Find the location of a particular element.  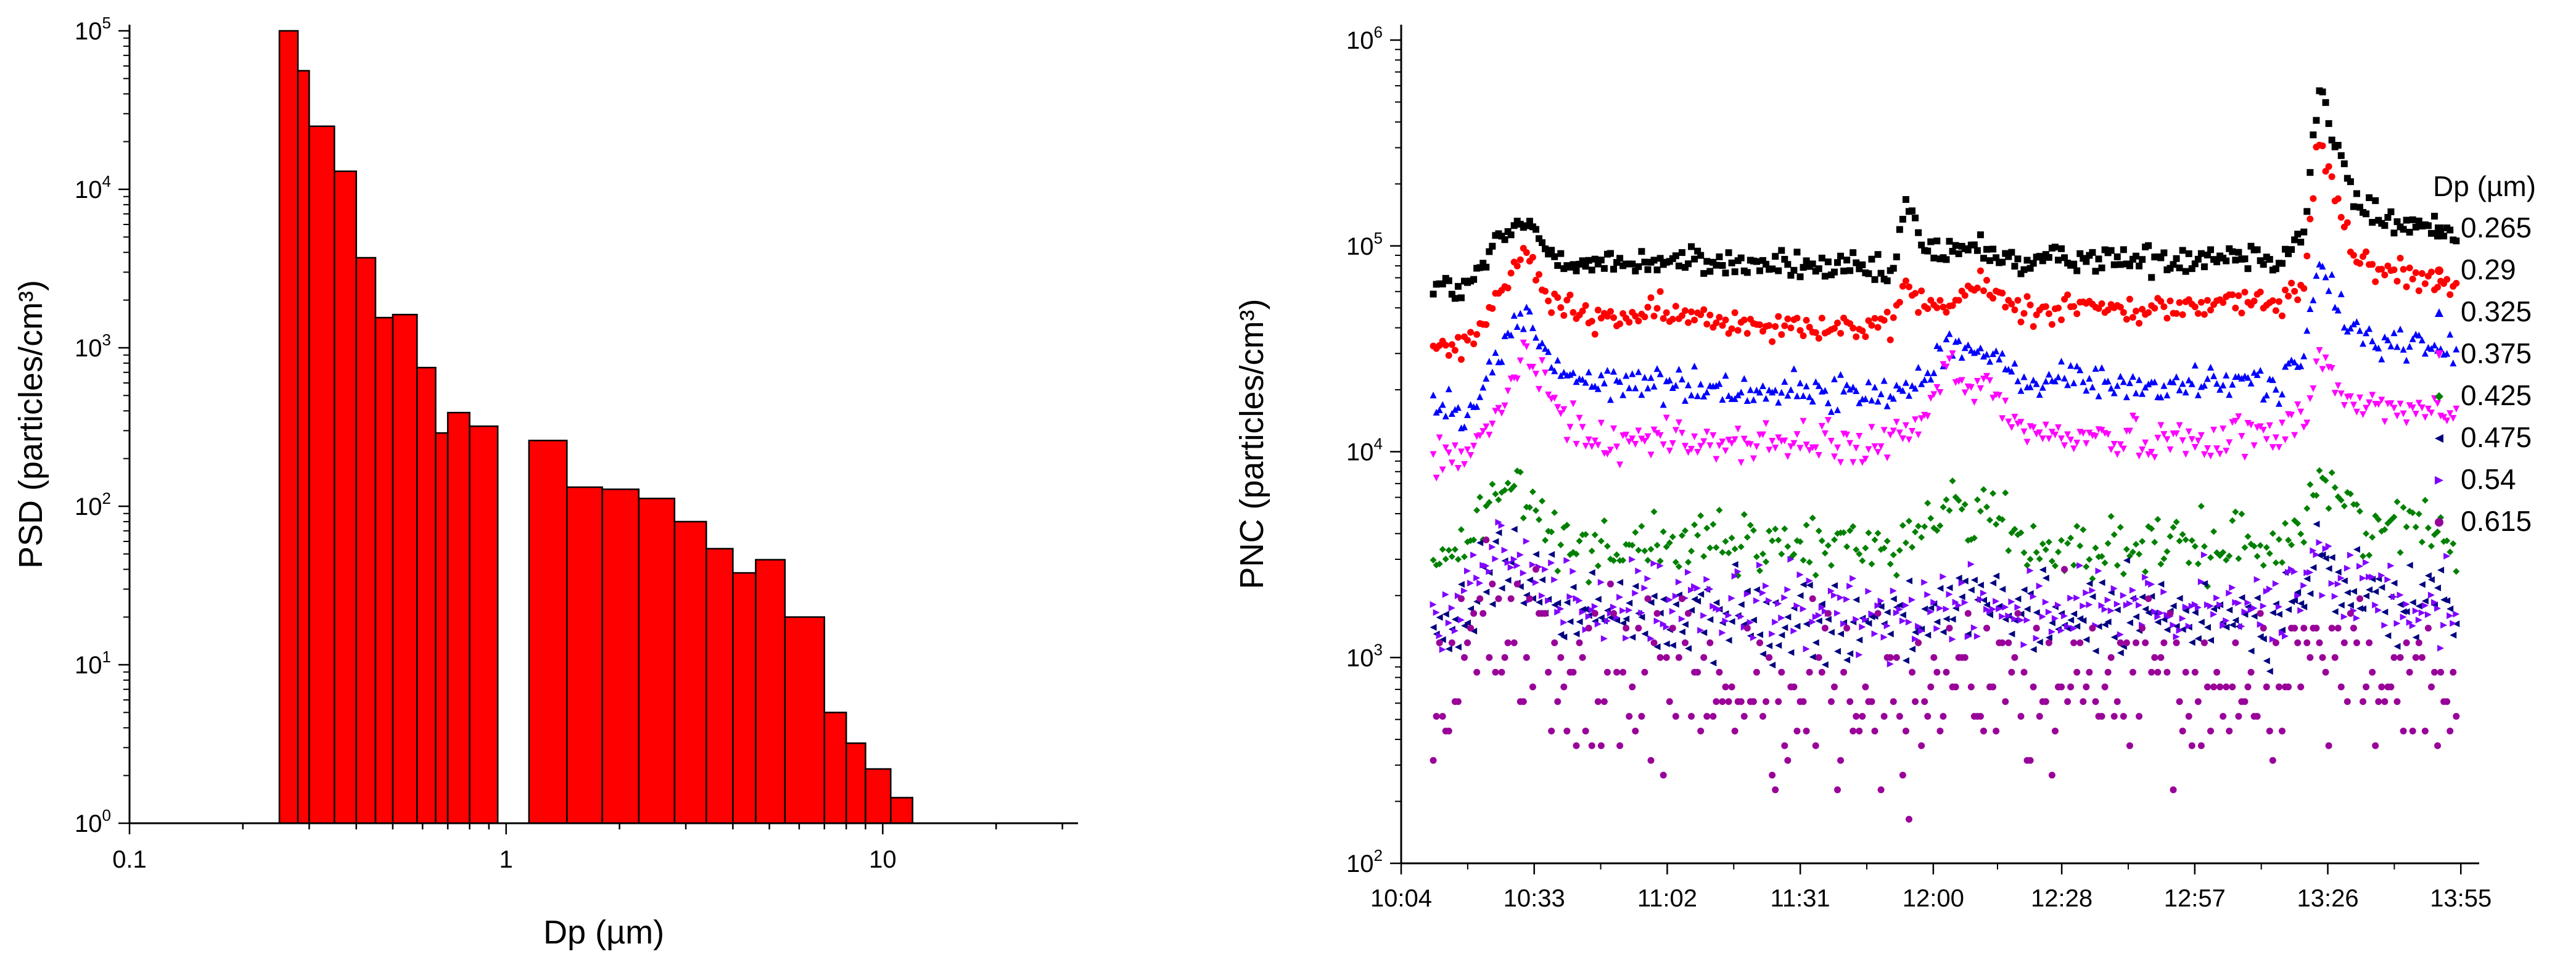

pnc-y-tick-label-4-base: 10 is located at coordinates (1360, 40).